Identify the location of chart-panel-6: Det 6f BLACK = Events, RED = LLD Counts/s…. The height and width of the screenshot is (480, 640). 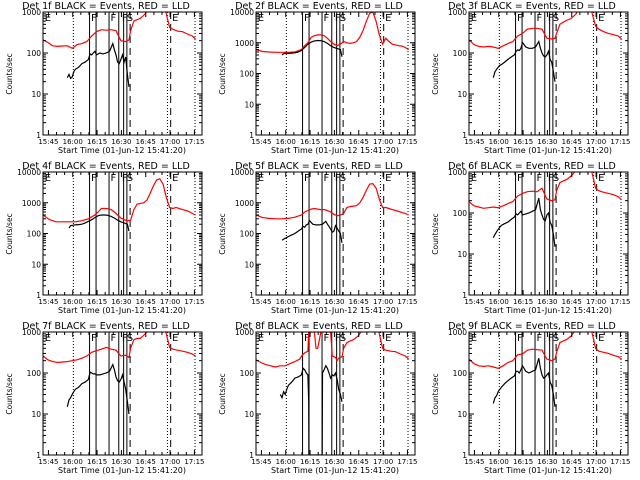
(531, 238).